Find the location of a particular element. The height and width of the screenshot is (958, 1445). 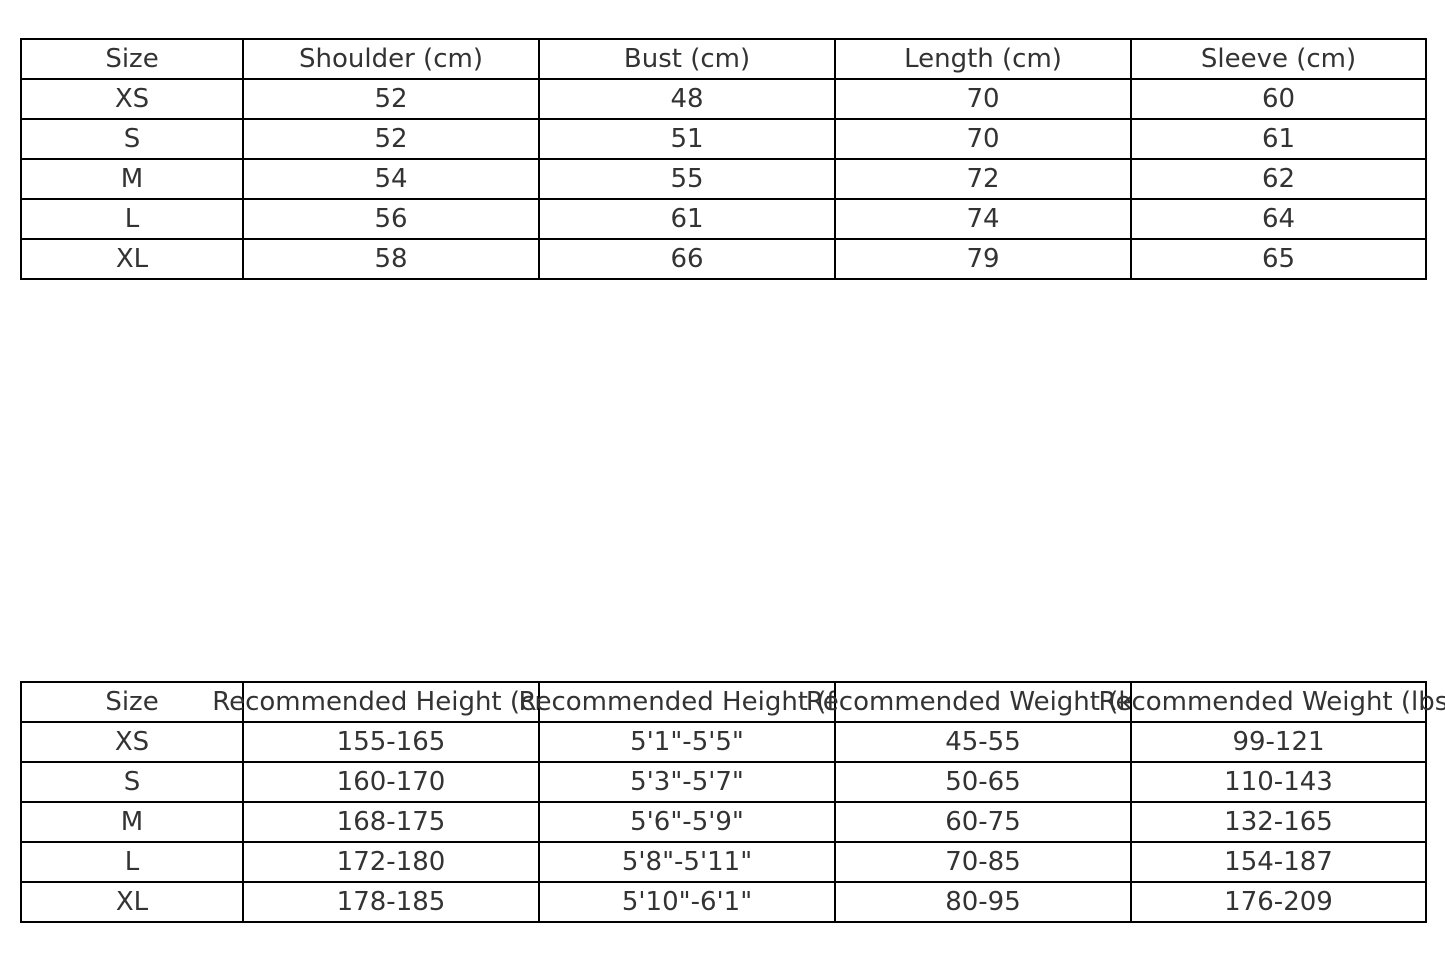

table-cell: 176-209 is located at coordinates (1278, 902).